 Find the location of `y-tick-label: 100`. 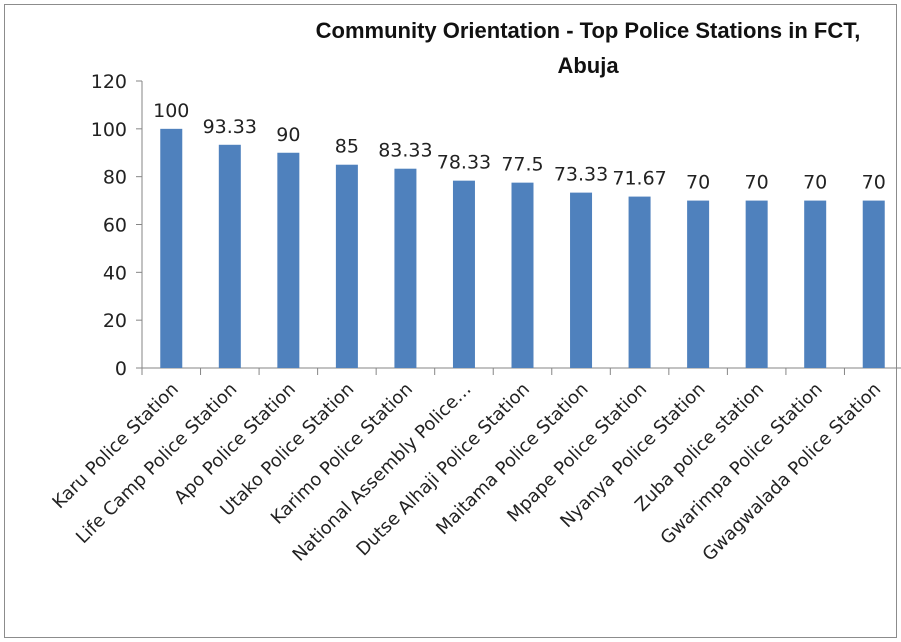

y-tick-label: 100 is located at coordinates (109, 130).